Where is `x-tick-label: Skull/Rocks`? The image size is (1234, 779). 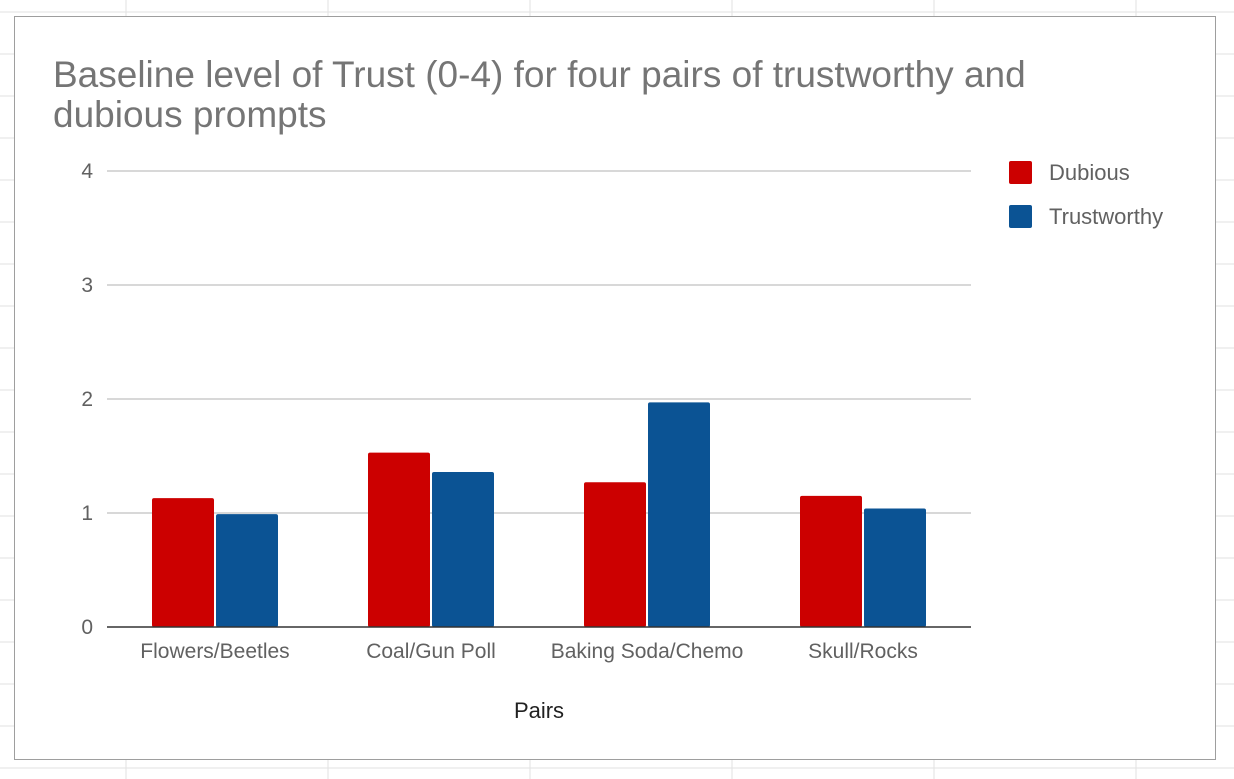 x-tick-label: Skull/Rocks is located at coordinates (863, 651).